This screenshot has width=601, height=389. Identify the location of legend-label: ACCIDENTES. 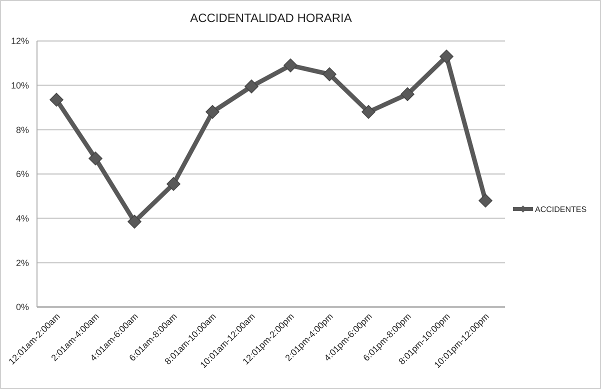
(561, 209).